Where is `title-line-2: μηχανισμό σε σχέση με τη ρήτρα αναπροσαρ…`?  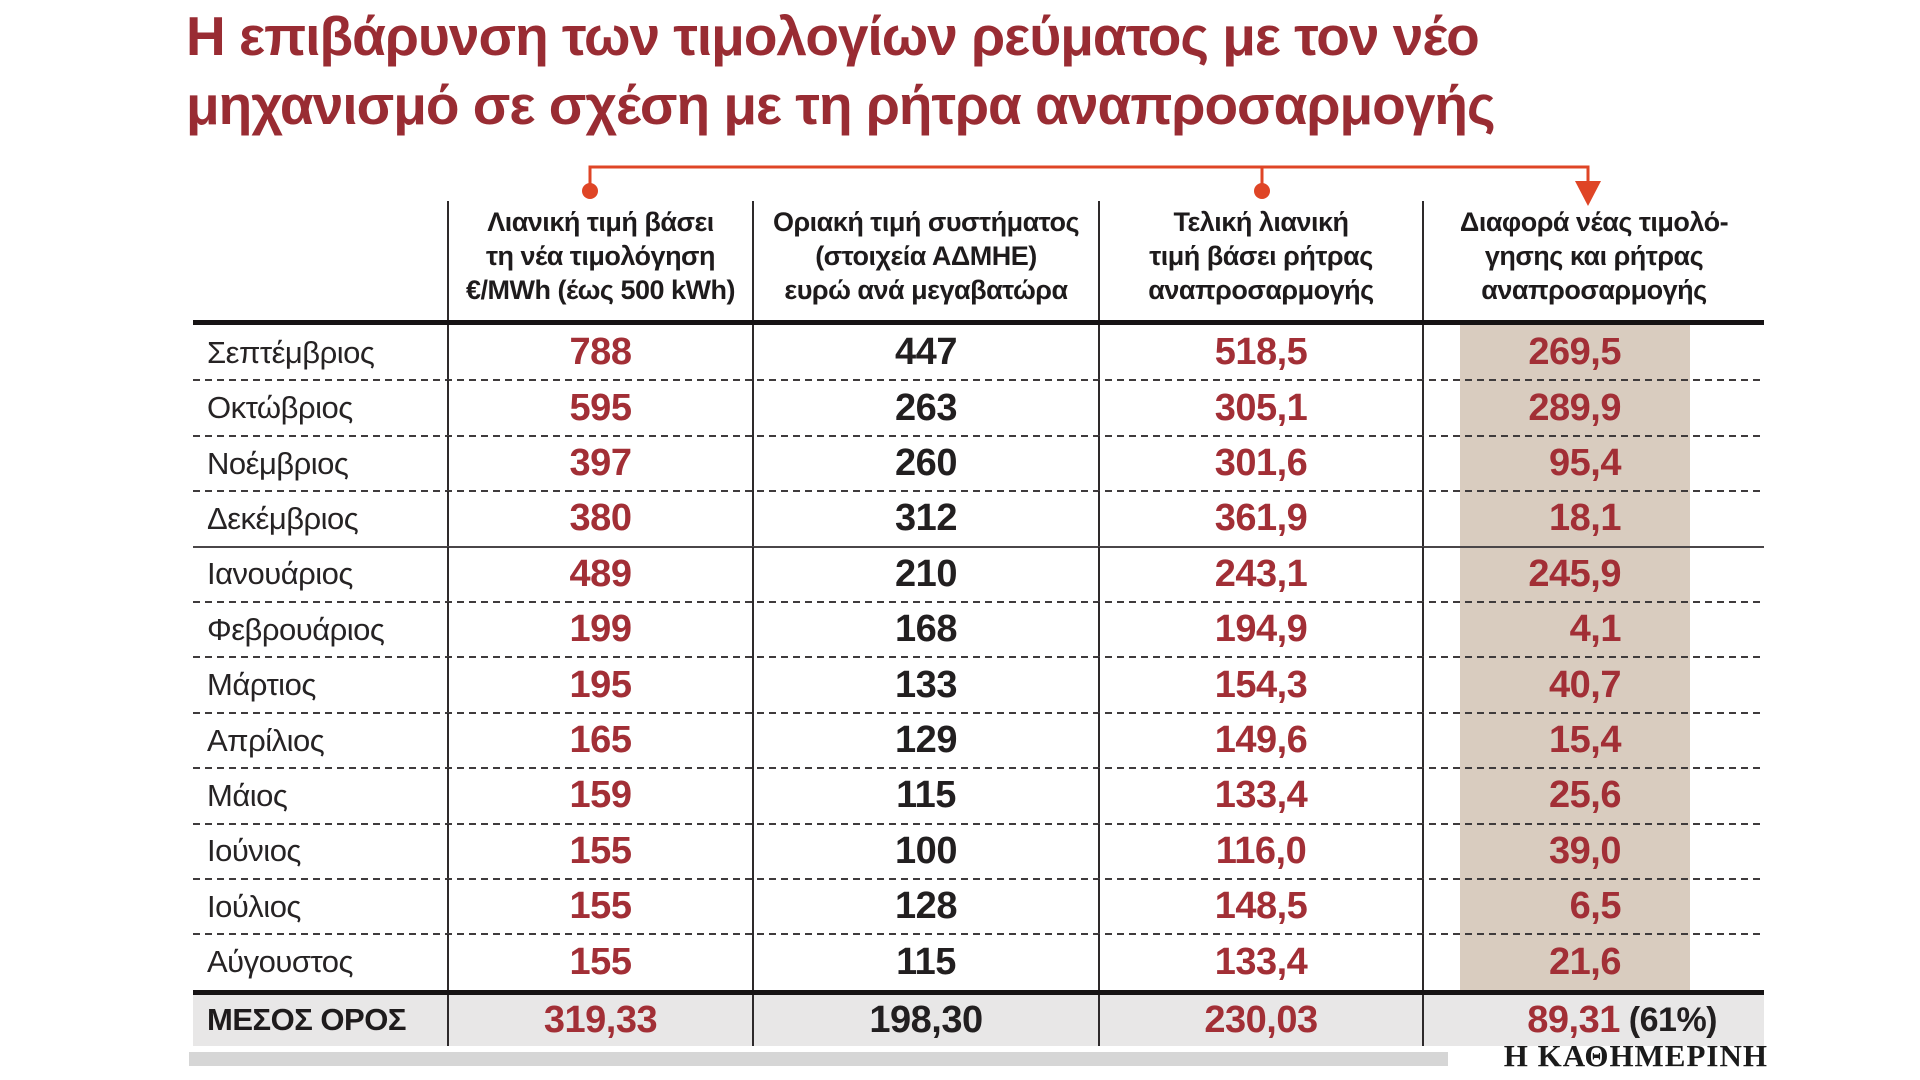
title-line-2: μηχανισμό σε σχέση με τη ρήτρα αναπροσαρ… is located at coordinates (841, 105).